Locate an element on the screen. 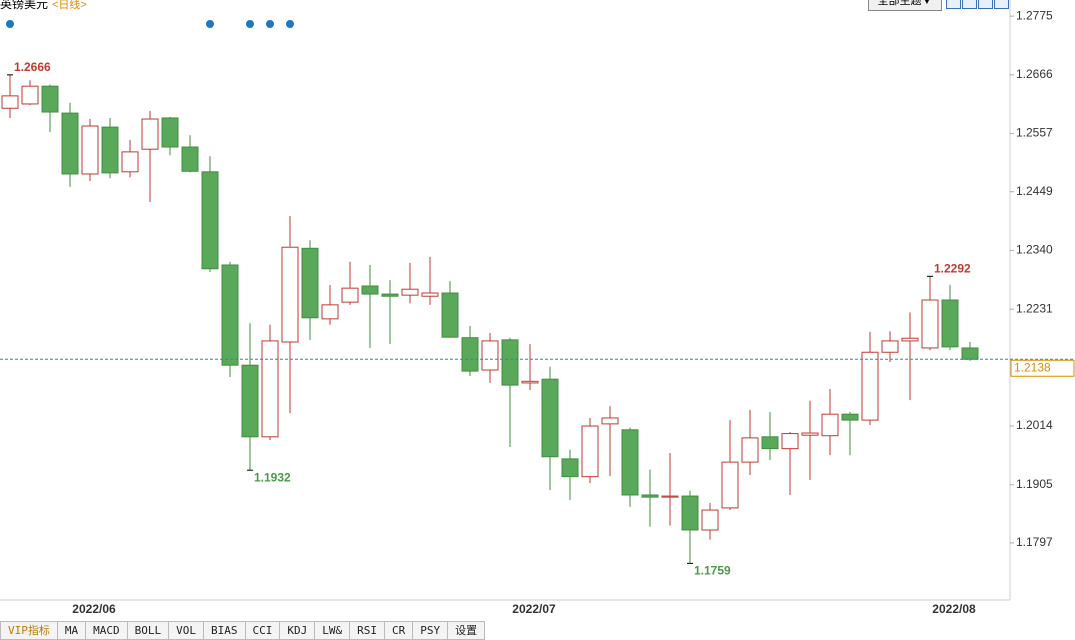 The image size is (1075, 640). annotation-label: 1.2292 is located at coordinates (952, 268).